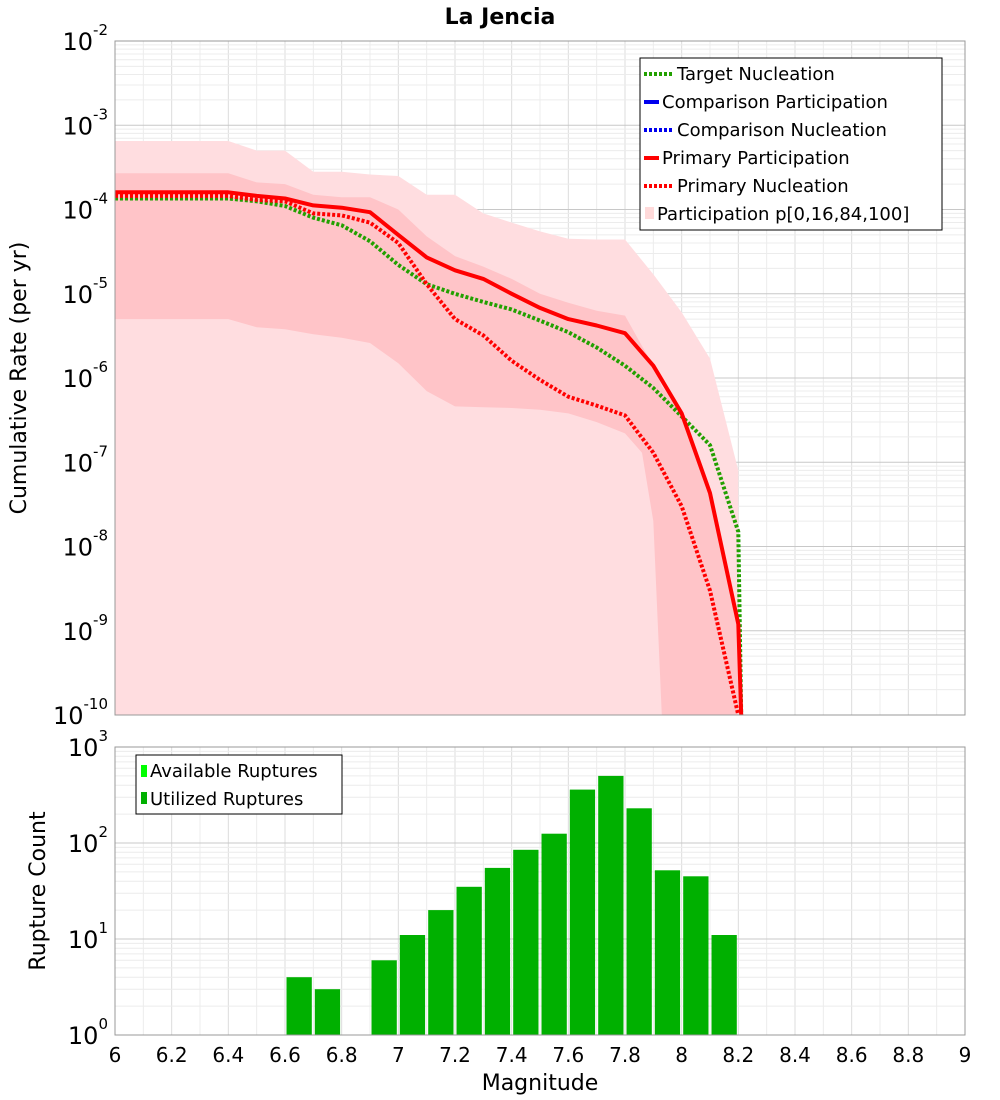 This screenshot has height=1100, width=1000. What do you see at coordinates (234, 771) in the screenshot?
I see `legend-label-available-ruptures: Available Ruptures` at bounding box center [234, 771].